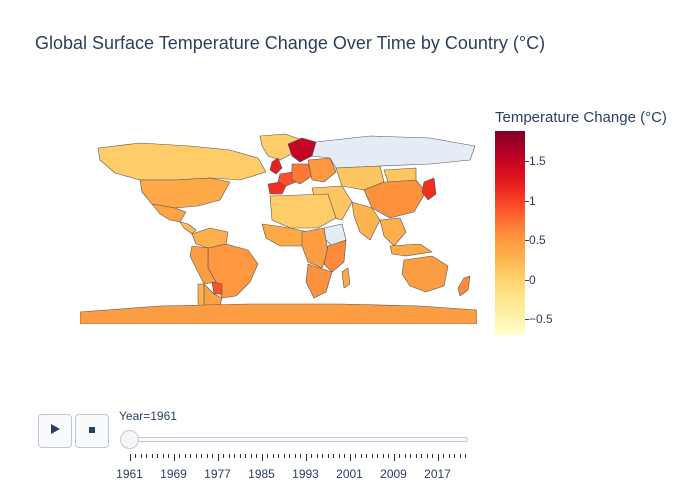  I want to click on slider-tick-label: 2017, so click(437, 474).